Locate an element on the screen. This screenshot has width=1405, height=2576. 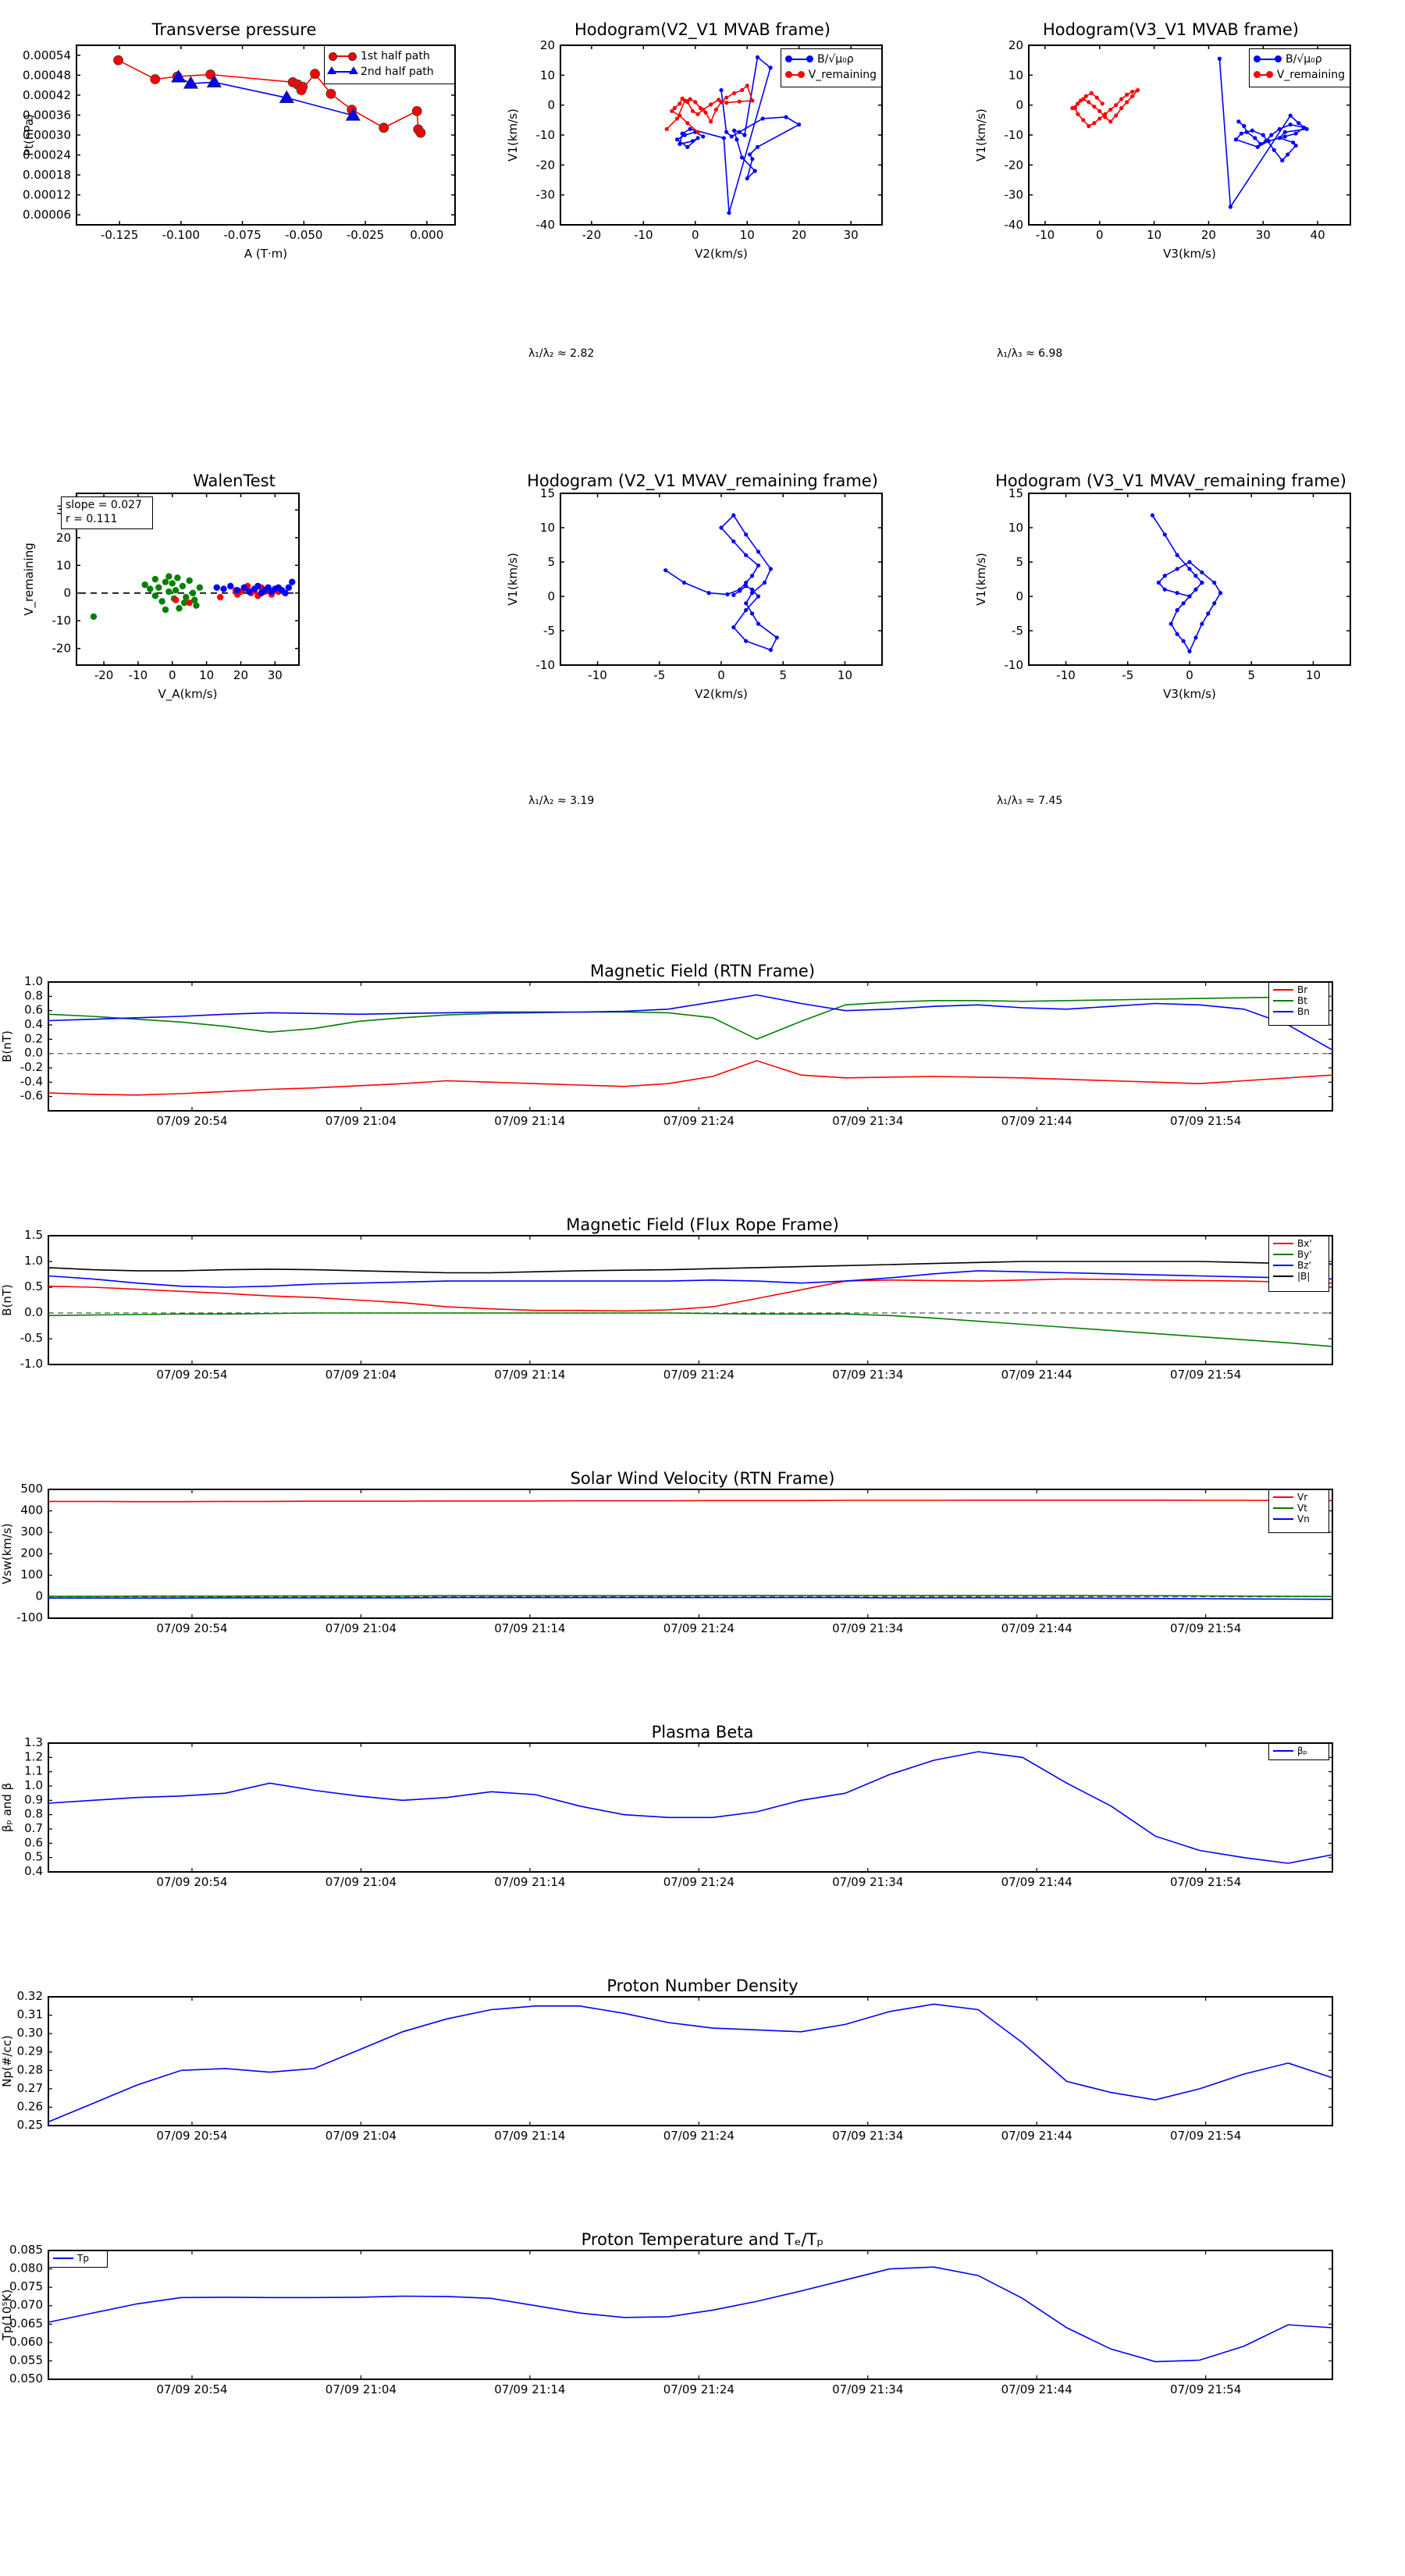
legend-b-rtn: Br Bt Bn is located at coordinates (1298, 1004).